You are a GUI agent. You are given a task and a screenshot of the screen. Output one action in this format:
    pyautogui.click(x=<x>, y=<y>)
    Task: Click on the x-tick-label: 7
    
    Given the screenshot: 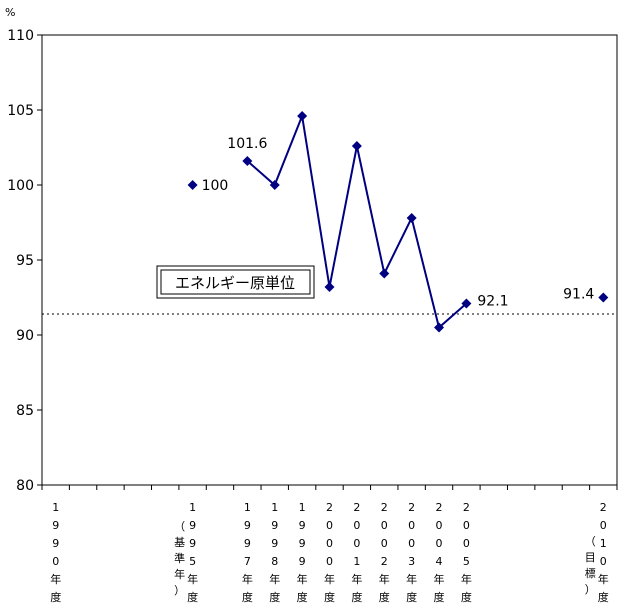 What is the action you would take?
    pyautogui.click(x=247, y=561)
    